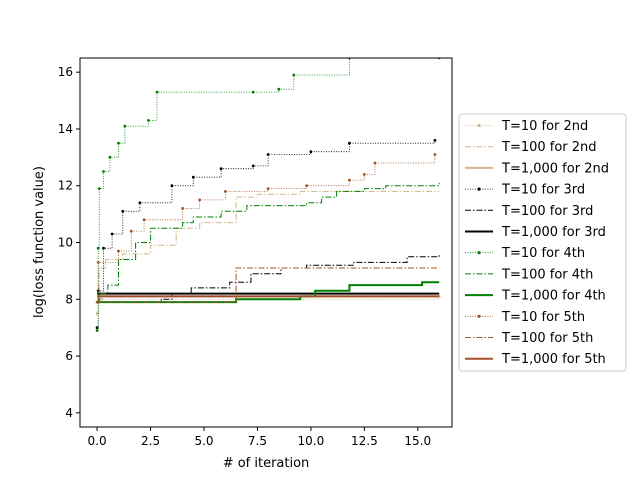 The image size is (640, 480). Describe the element at coordinates (553, 296) in the screenshot. I see `legend-label: T=1,000 for 4th` at that location.